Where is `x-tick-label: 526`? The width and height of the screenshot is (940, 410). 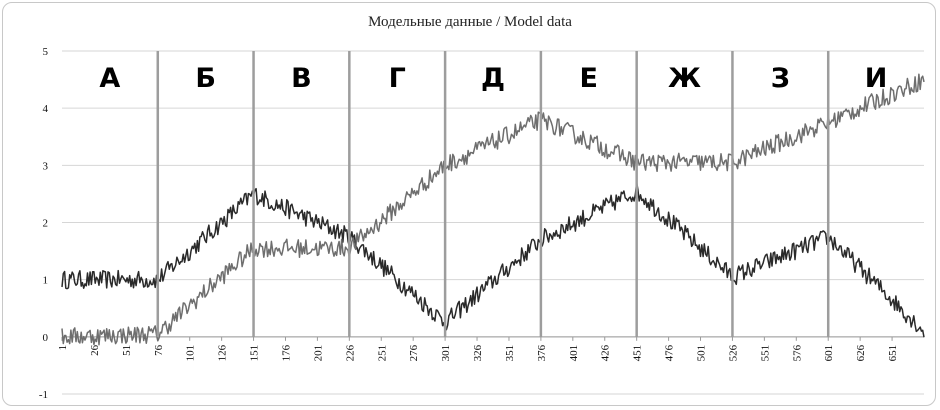
x-tick-label: 526 is located at coordinates (733, 352).